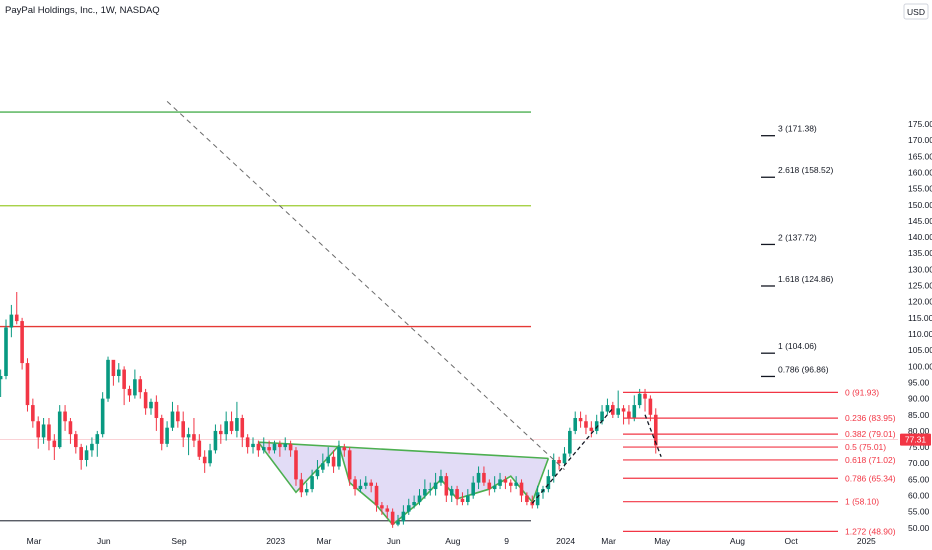  I want to click on extension-level-label: 0.786 (96.86), so click(803, 369).